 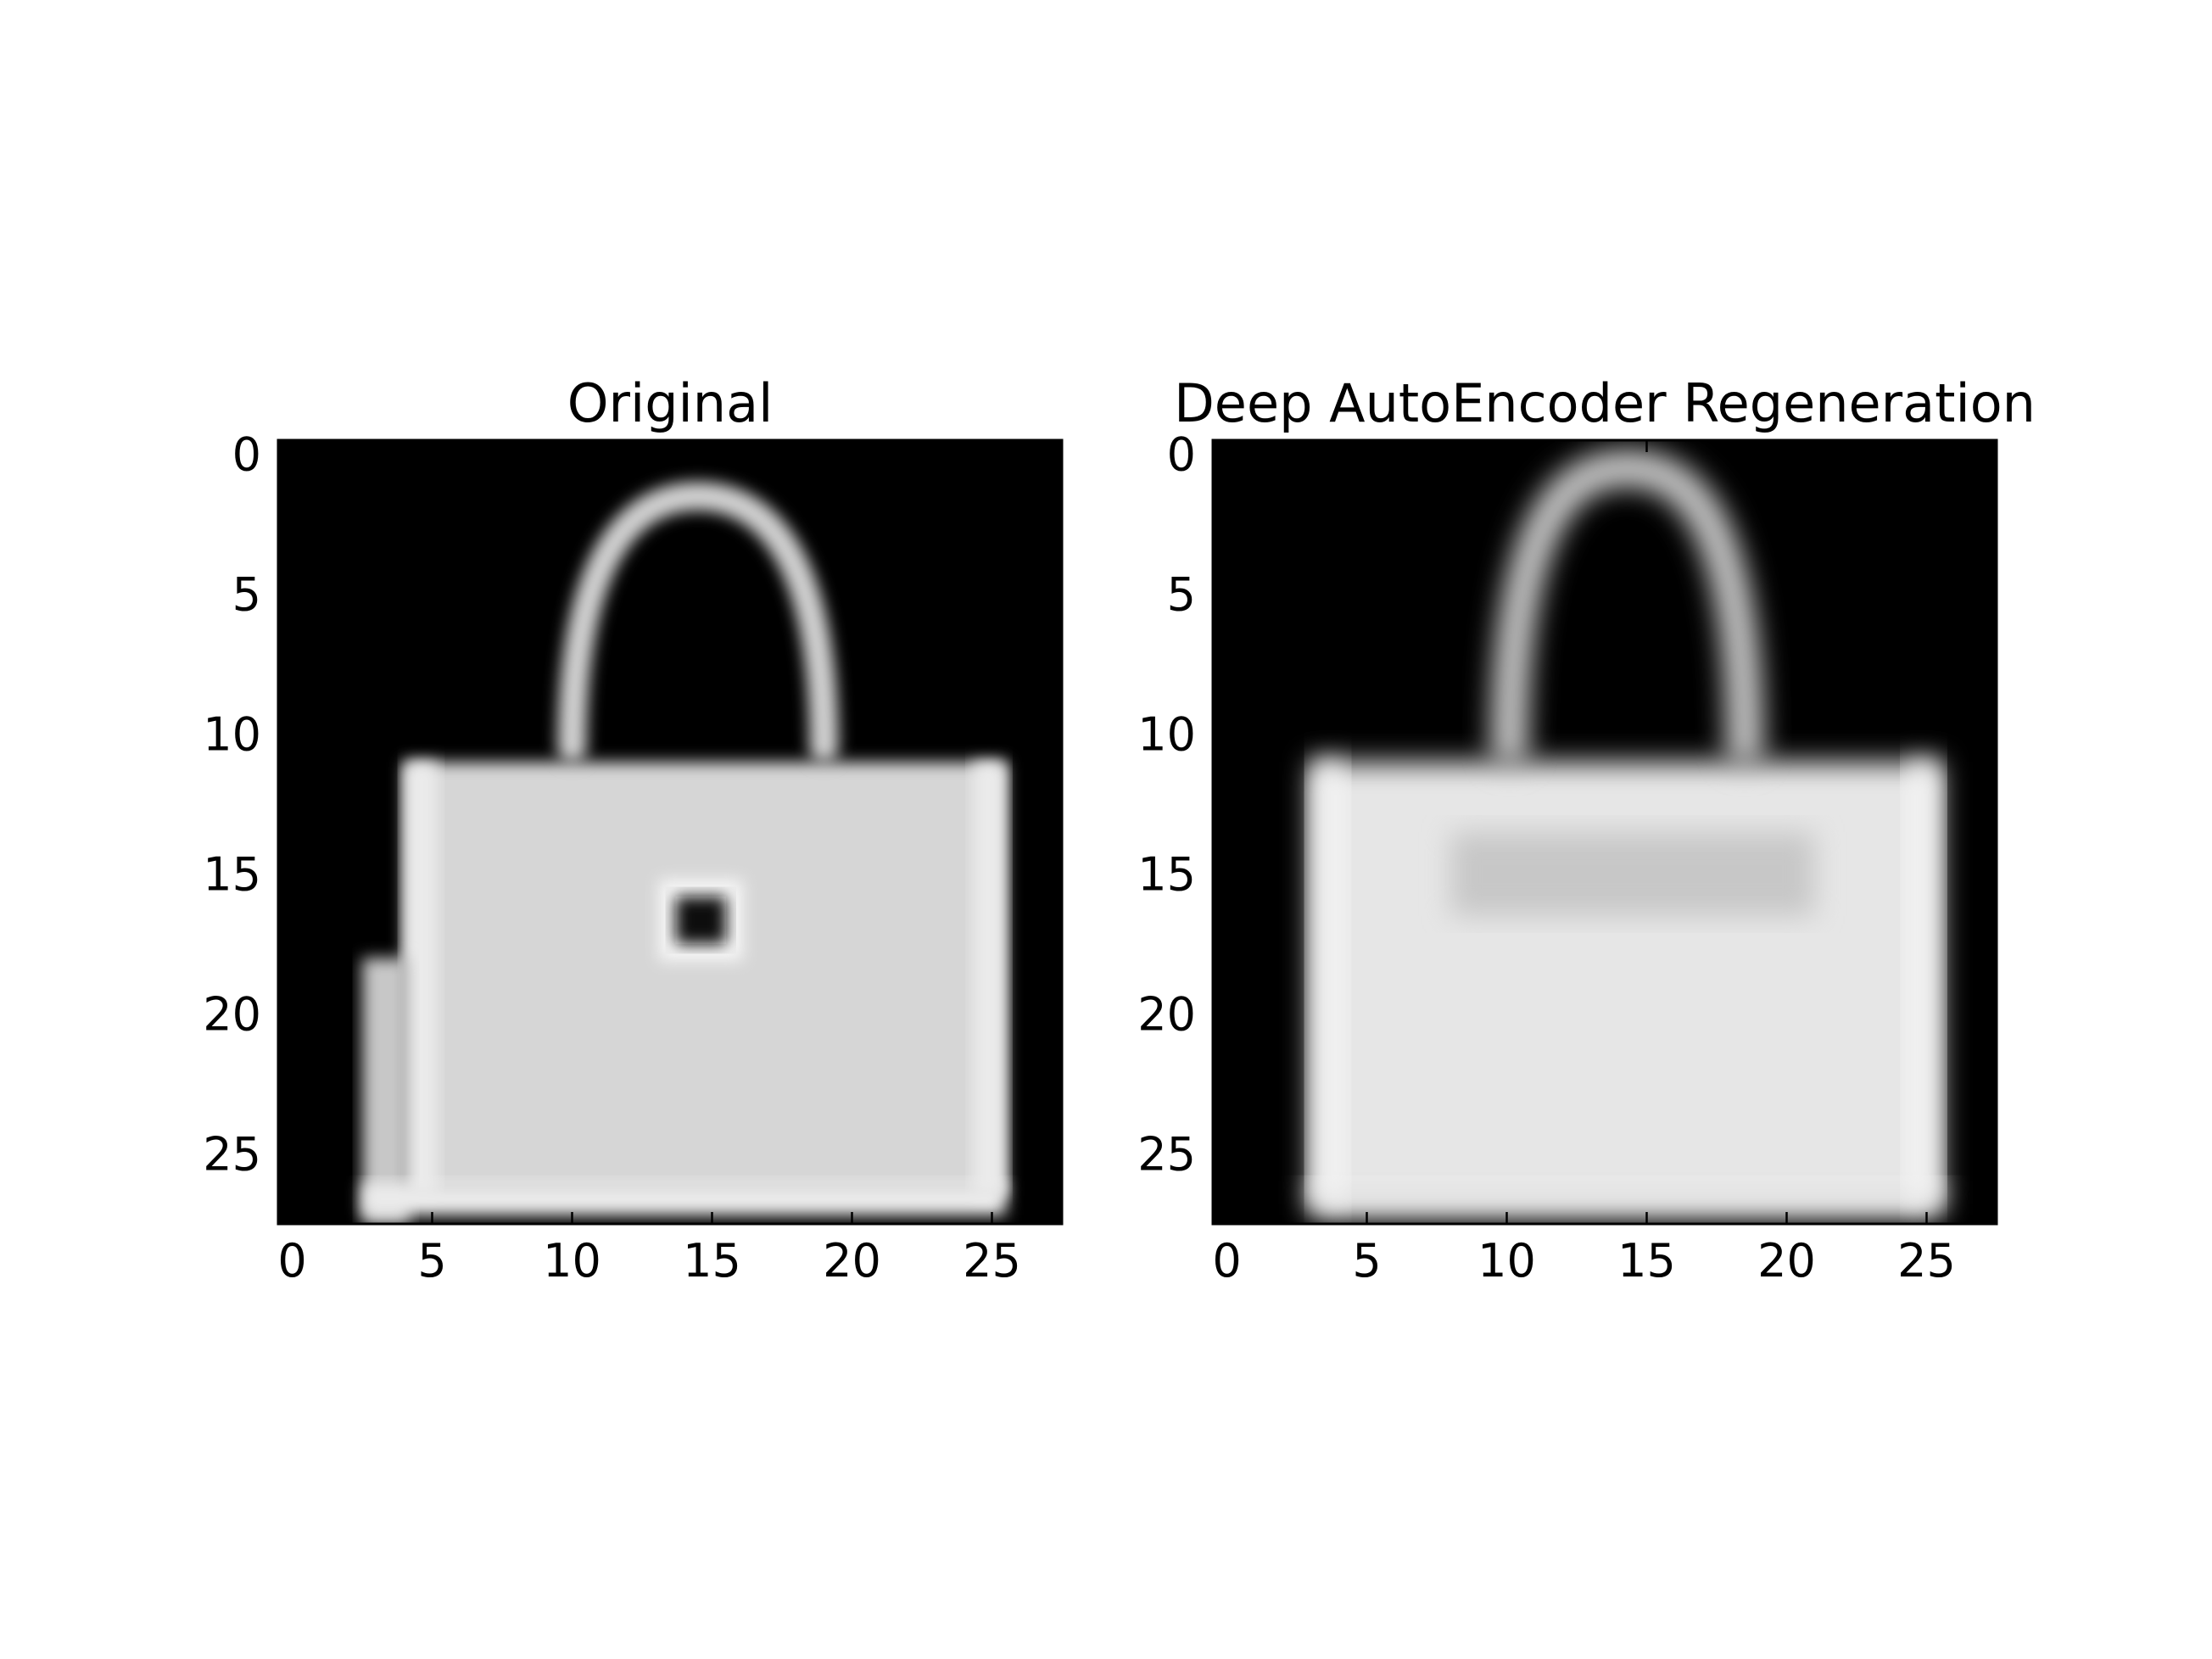 I want to click on chart-title: Deep AutoEncoder Regeneration, so click(x=1605, y=403).